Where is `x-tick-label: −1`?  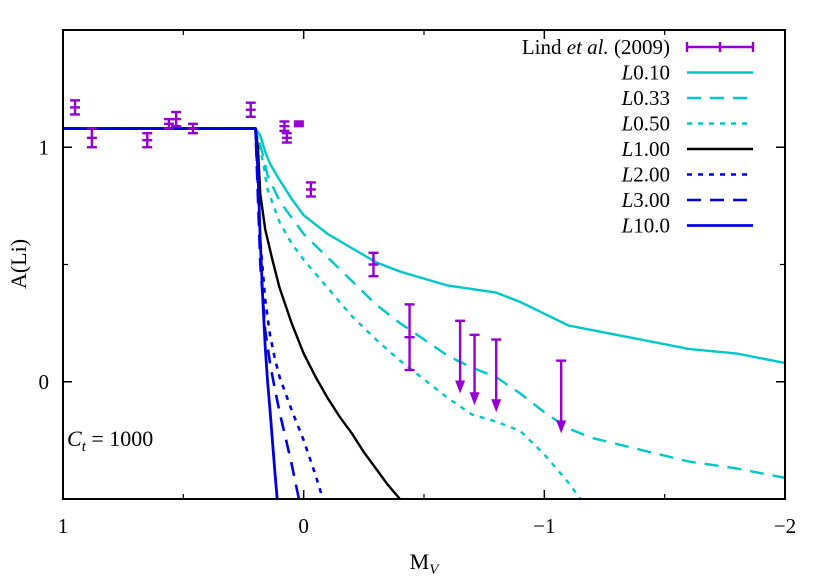
x-tick-label: −1 is located at coordinates (544, 526).